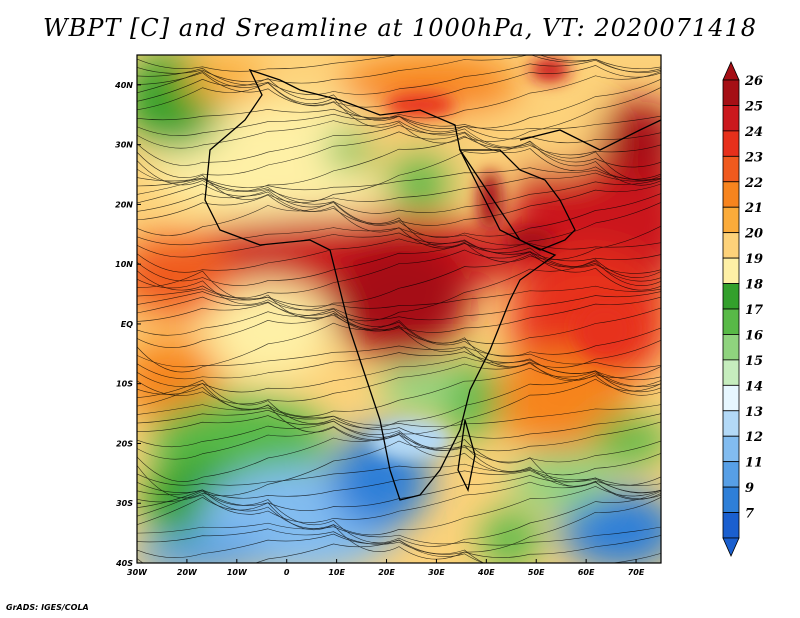 This screenshot has height=618, width=800. I want to click on lon-label: 10E, so click(336, 572).